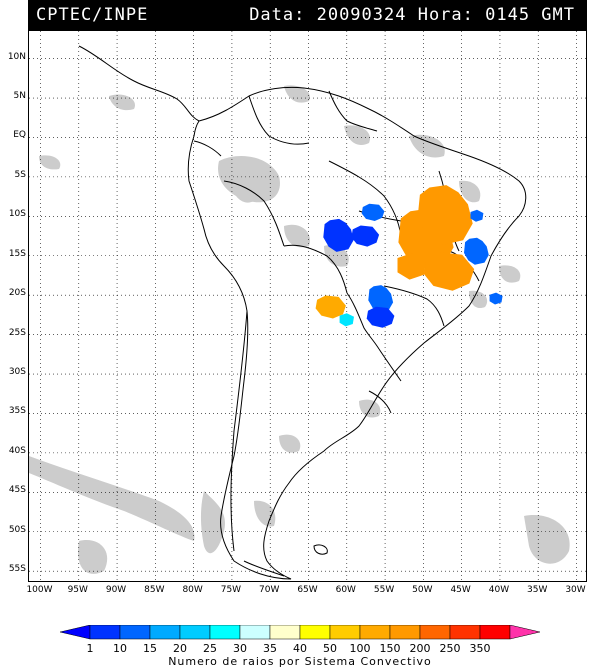 This screenshot has height=670, width=600. I want to click on lon-label: 60W, so click(345, 590).